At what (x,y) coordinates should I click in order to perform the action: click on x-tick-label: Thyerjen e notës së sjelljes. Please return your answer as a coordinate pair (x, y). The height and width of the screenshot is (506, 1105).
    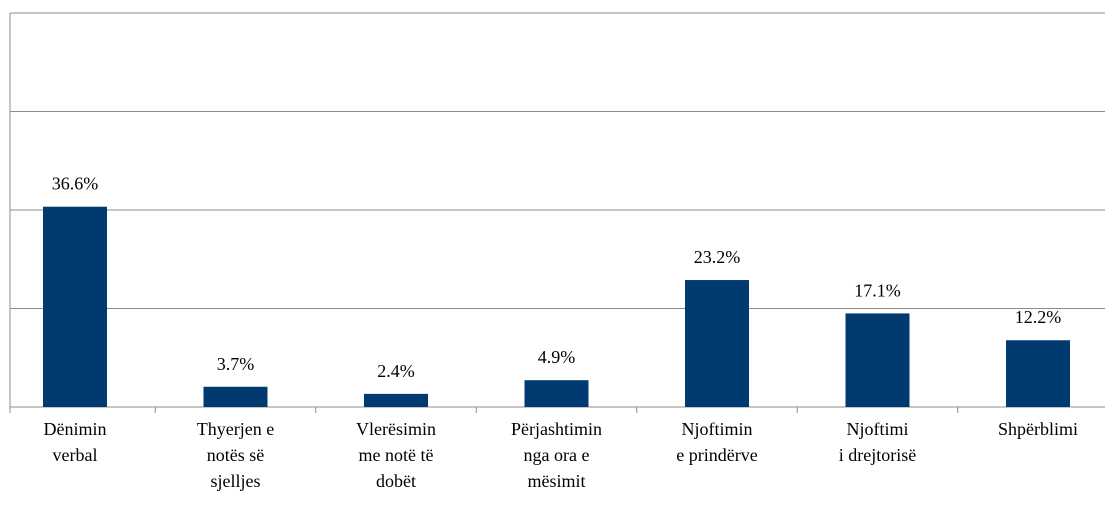
    Looking at the image, I should click on (235, 455).